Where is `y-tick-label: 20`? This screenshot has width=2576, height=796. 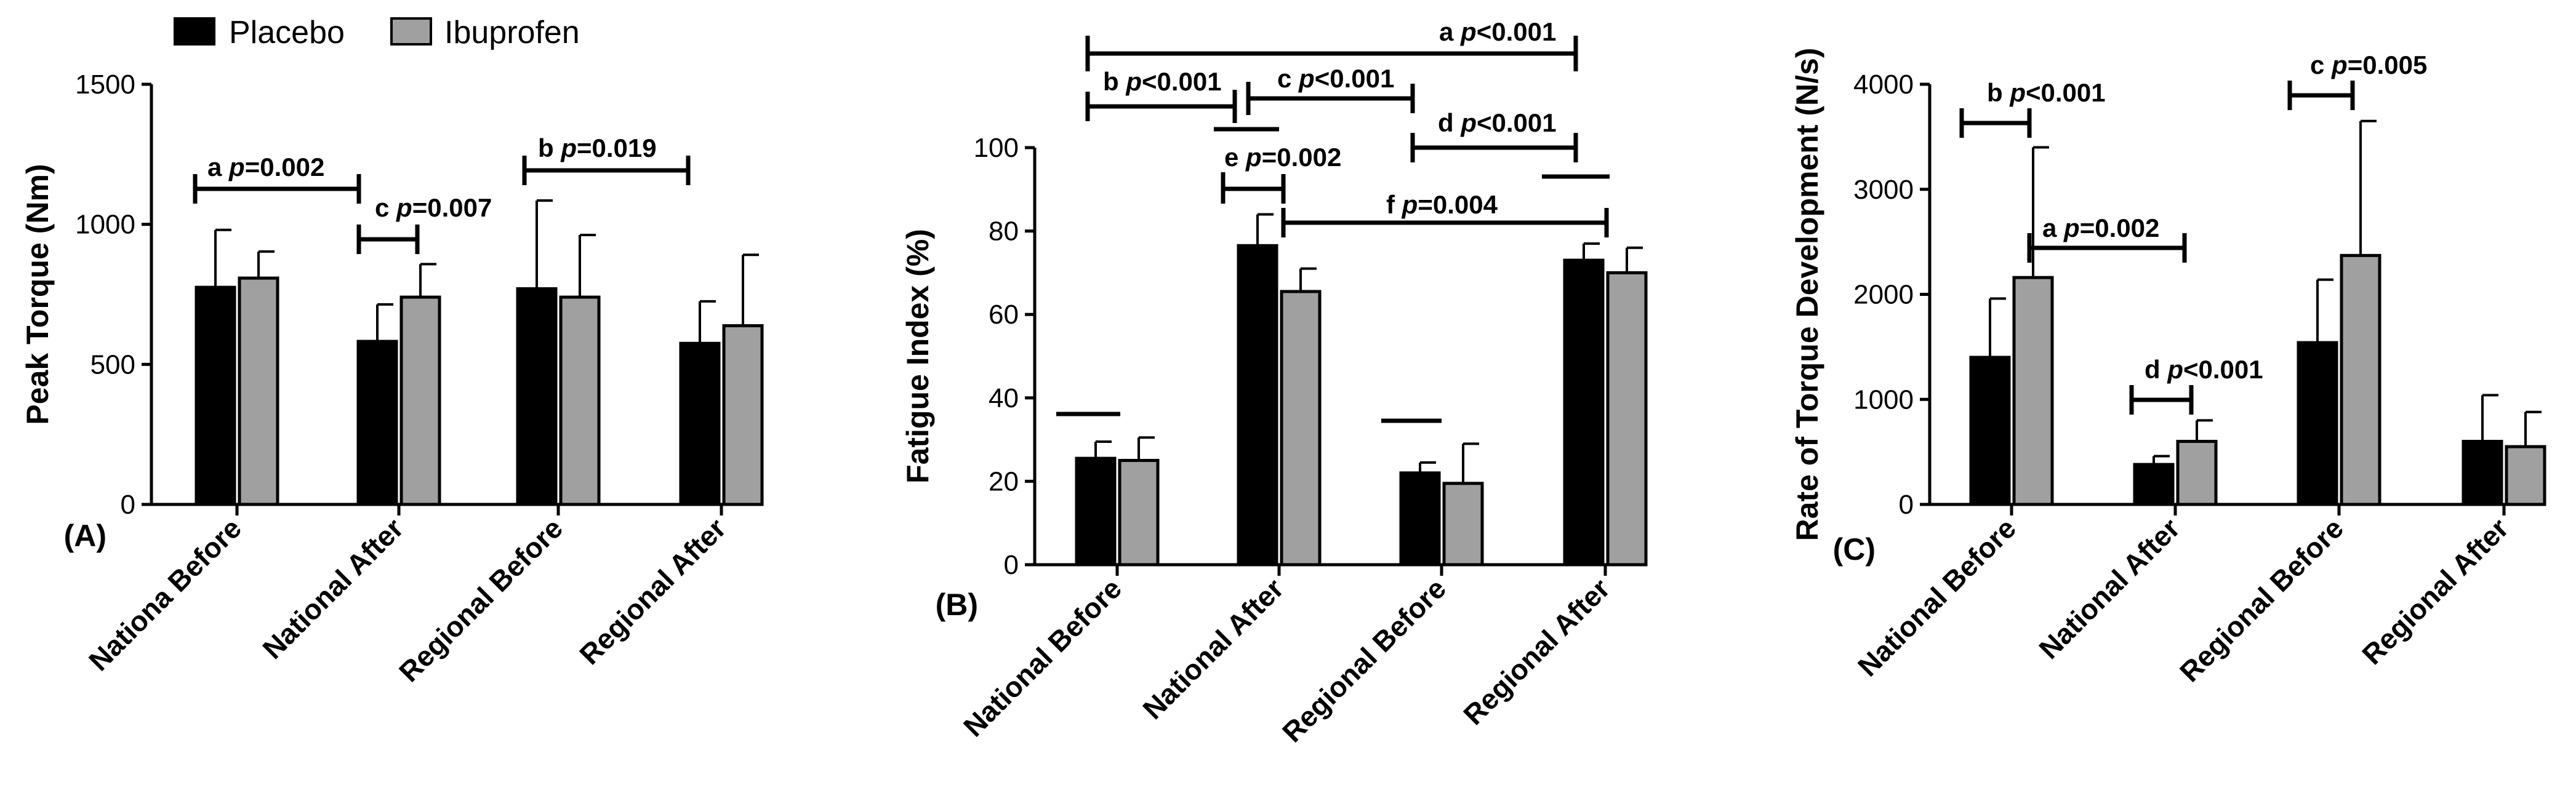
y-tick-label: 20 is located at coordinates (1004, 481).